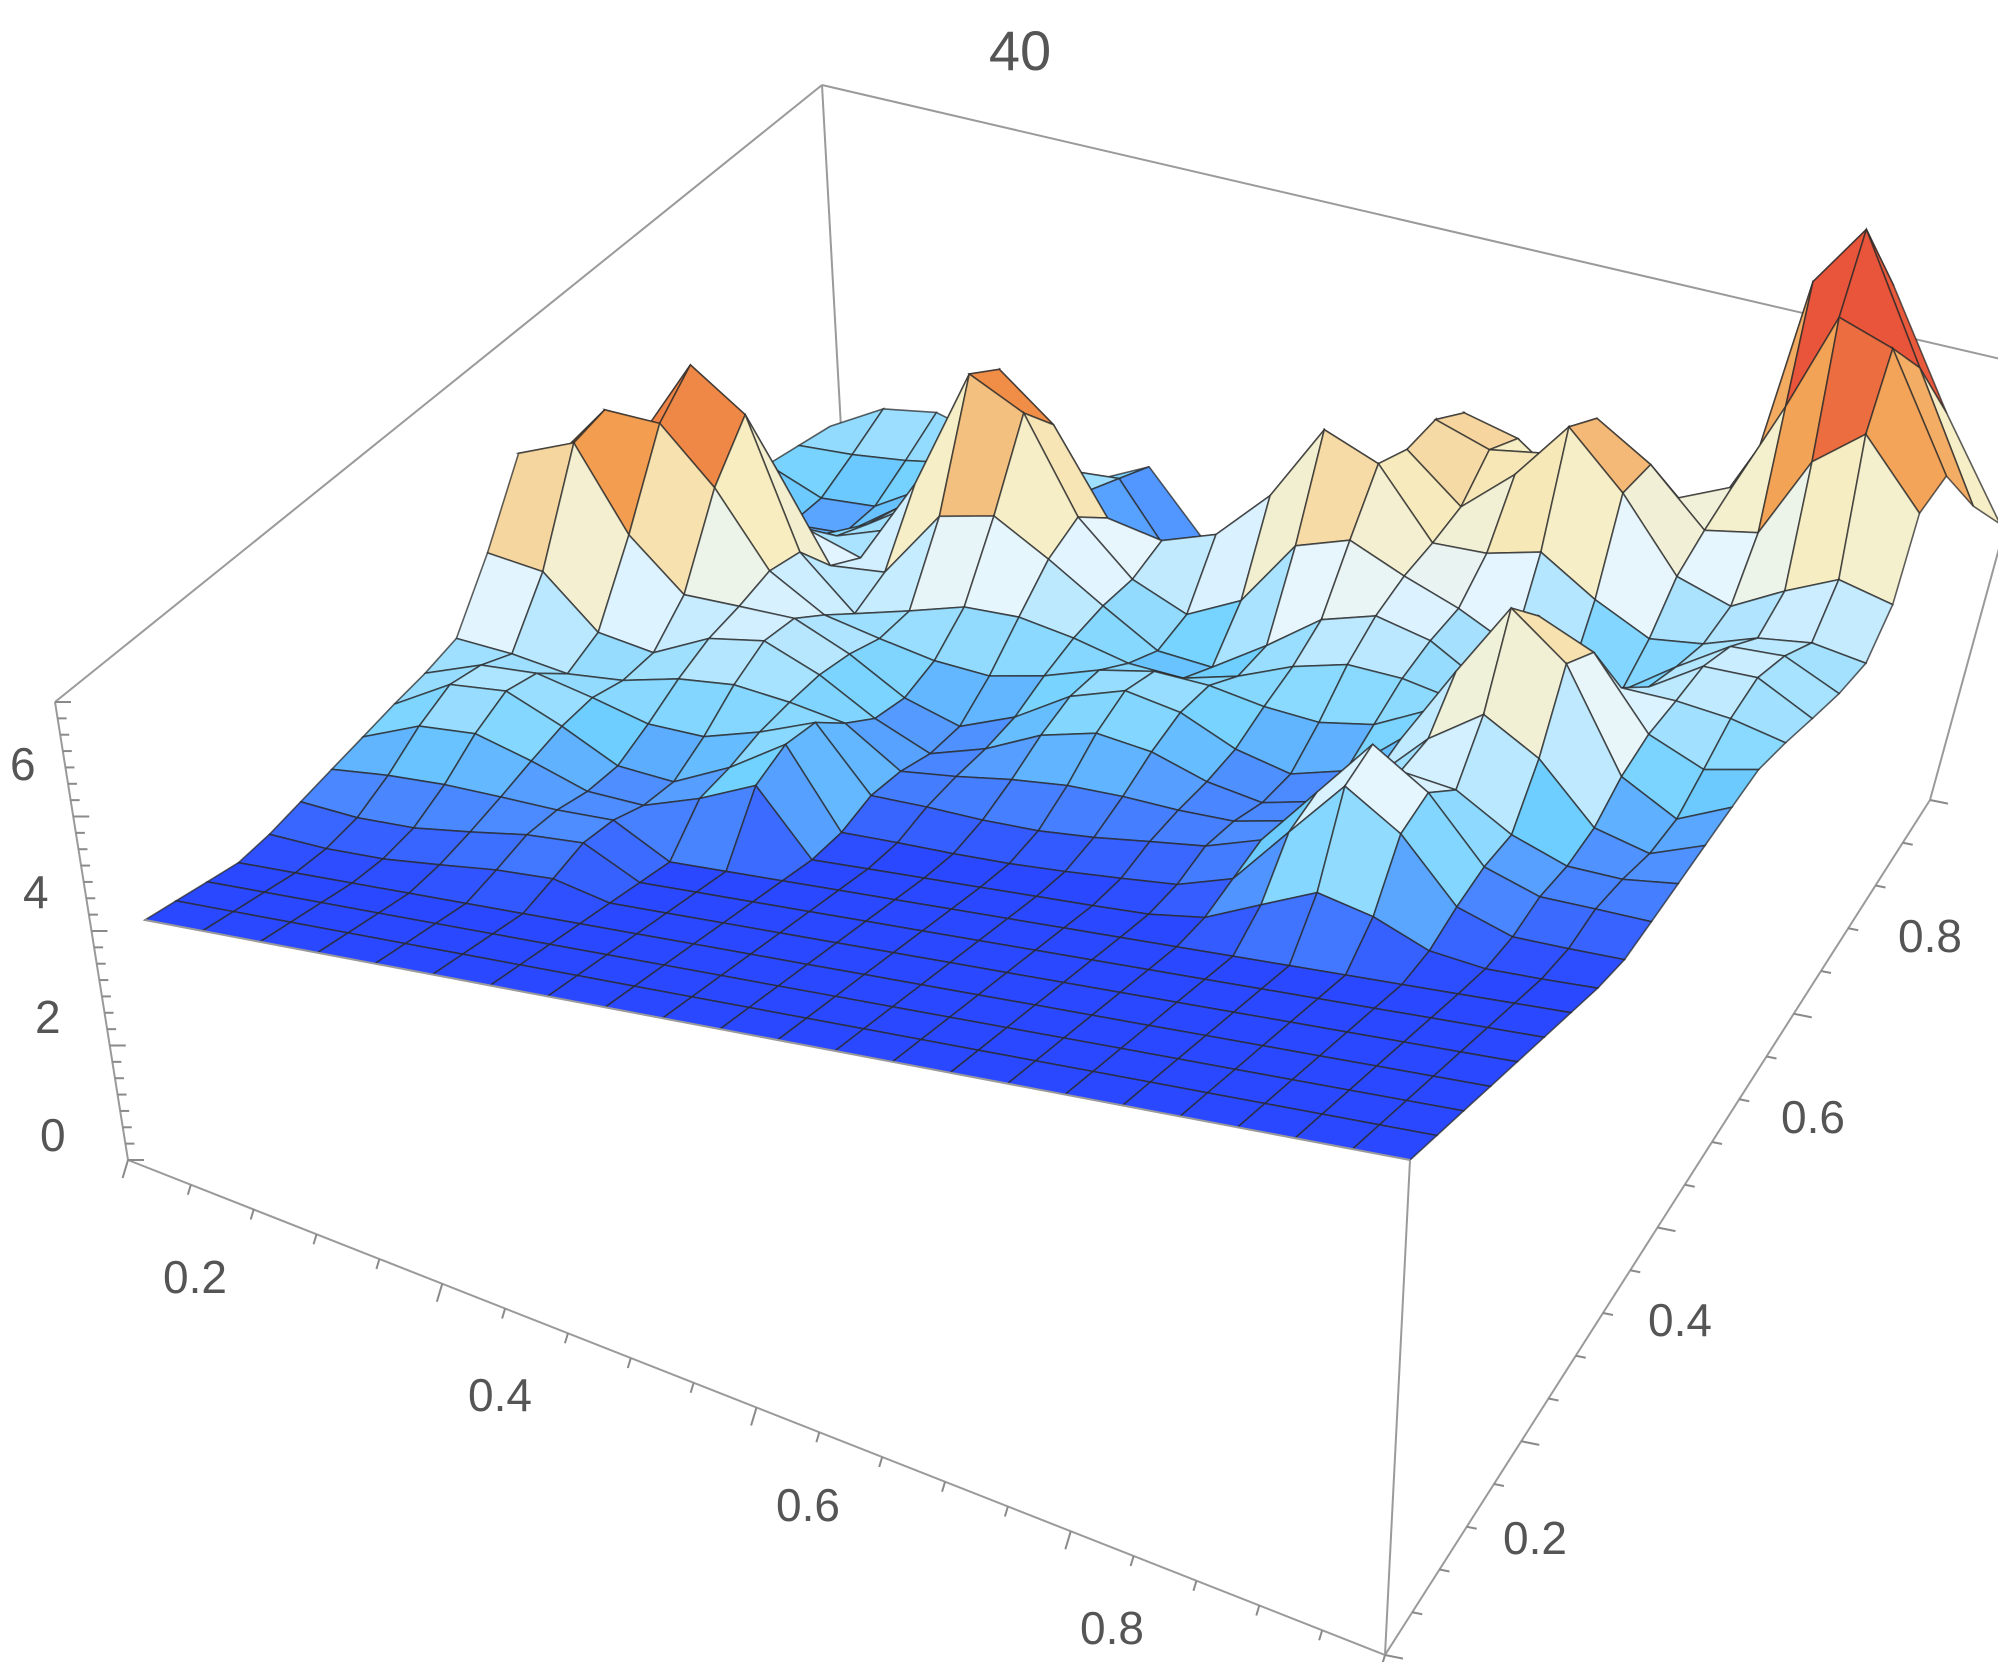 This screenshot has height=1662, width=1998. What do you see at coordinates (53, 1135) in the screenshot?
I see `z-tick-label-1: 0` at bounding box center [53, 1135].